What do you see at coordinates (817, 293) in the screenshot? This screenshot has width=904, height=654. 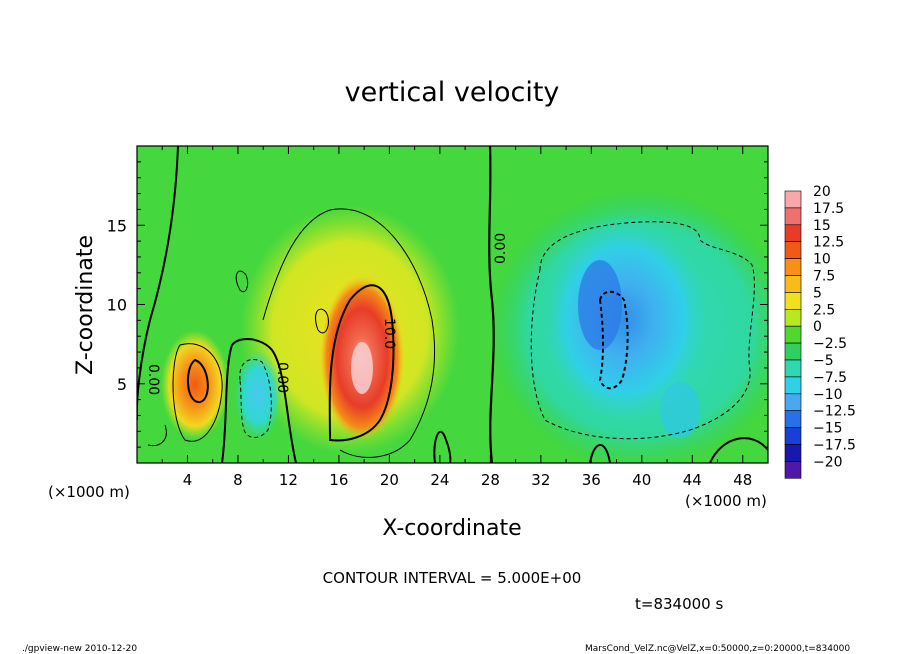 I see `colorbar-label: 5` at bounding box center [817, 293].